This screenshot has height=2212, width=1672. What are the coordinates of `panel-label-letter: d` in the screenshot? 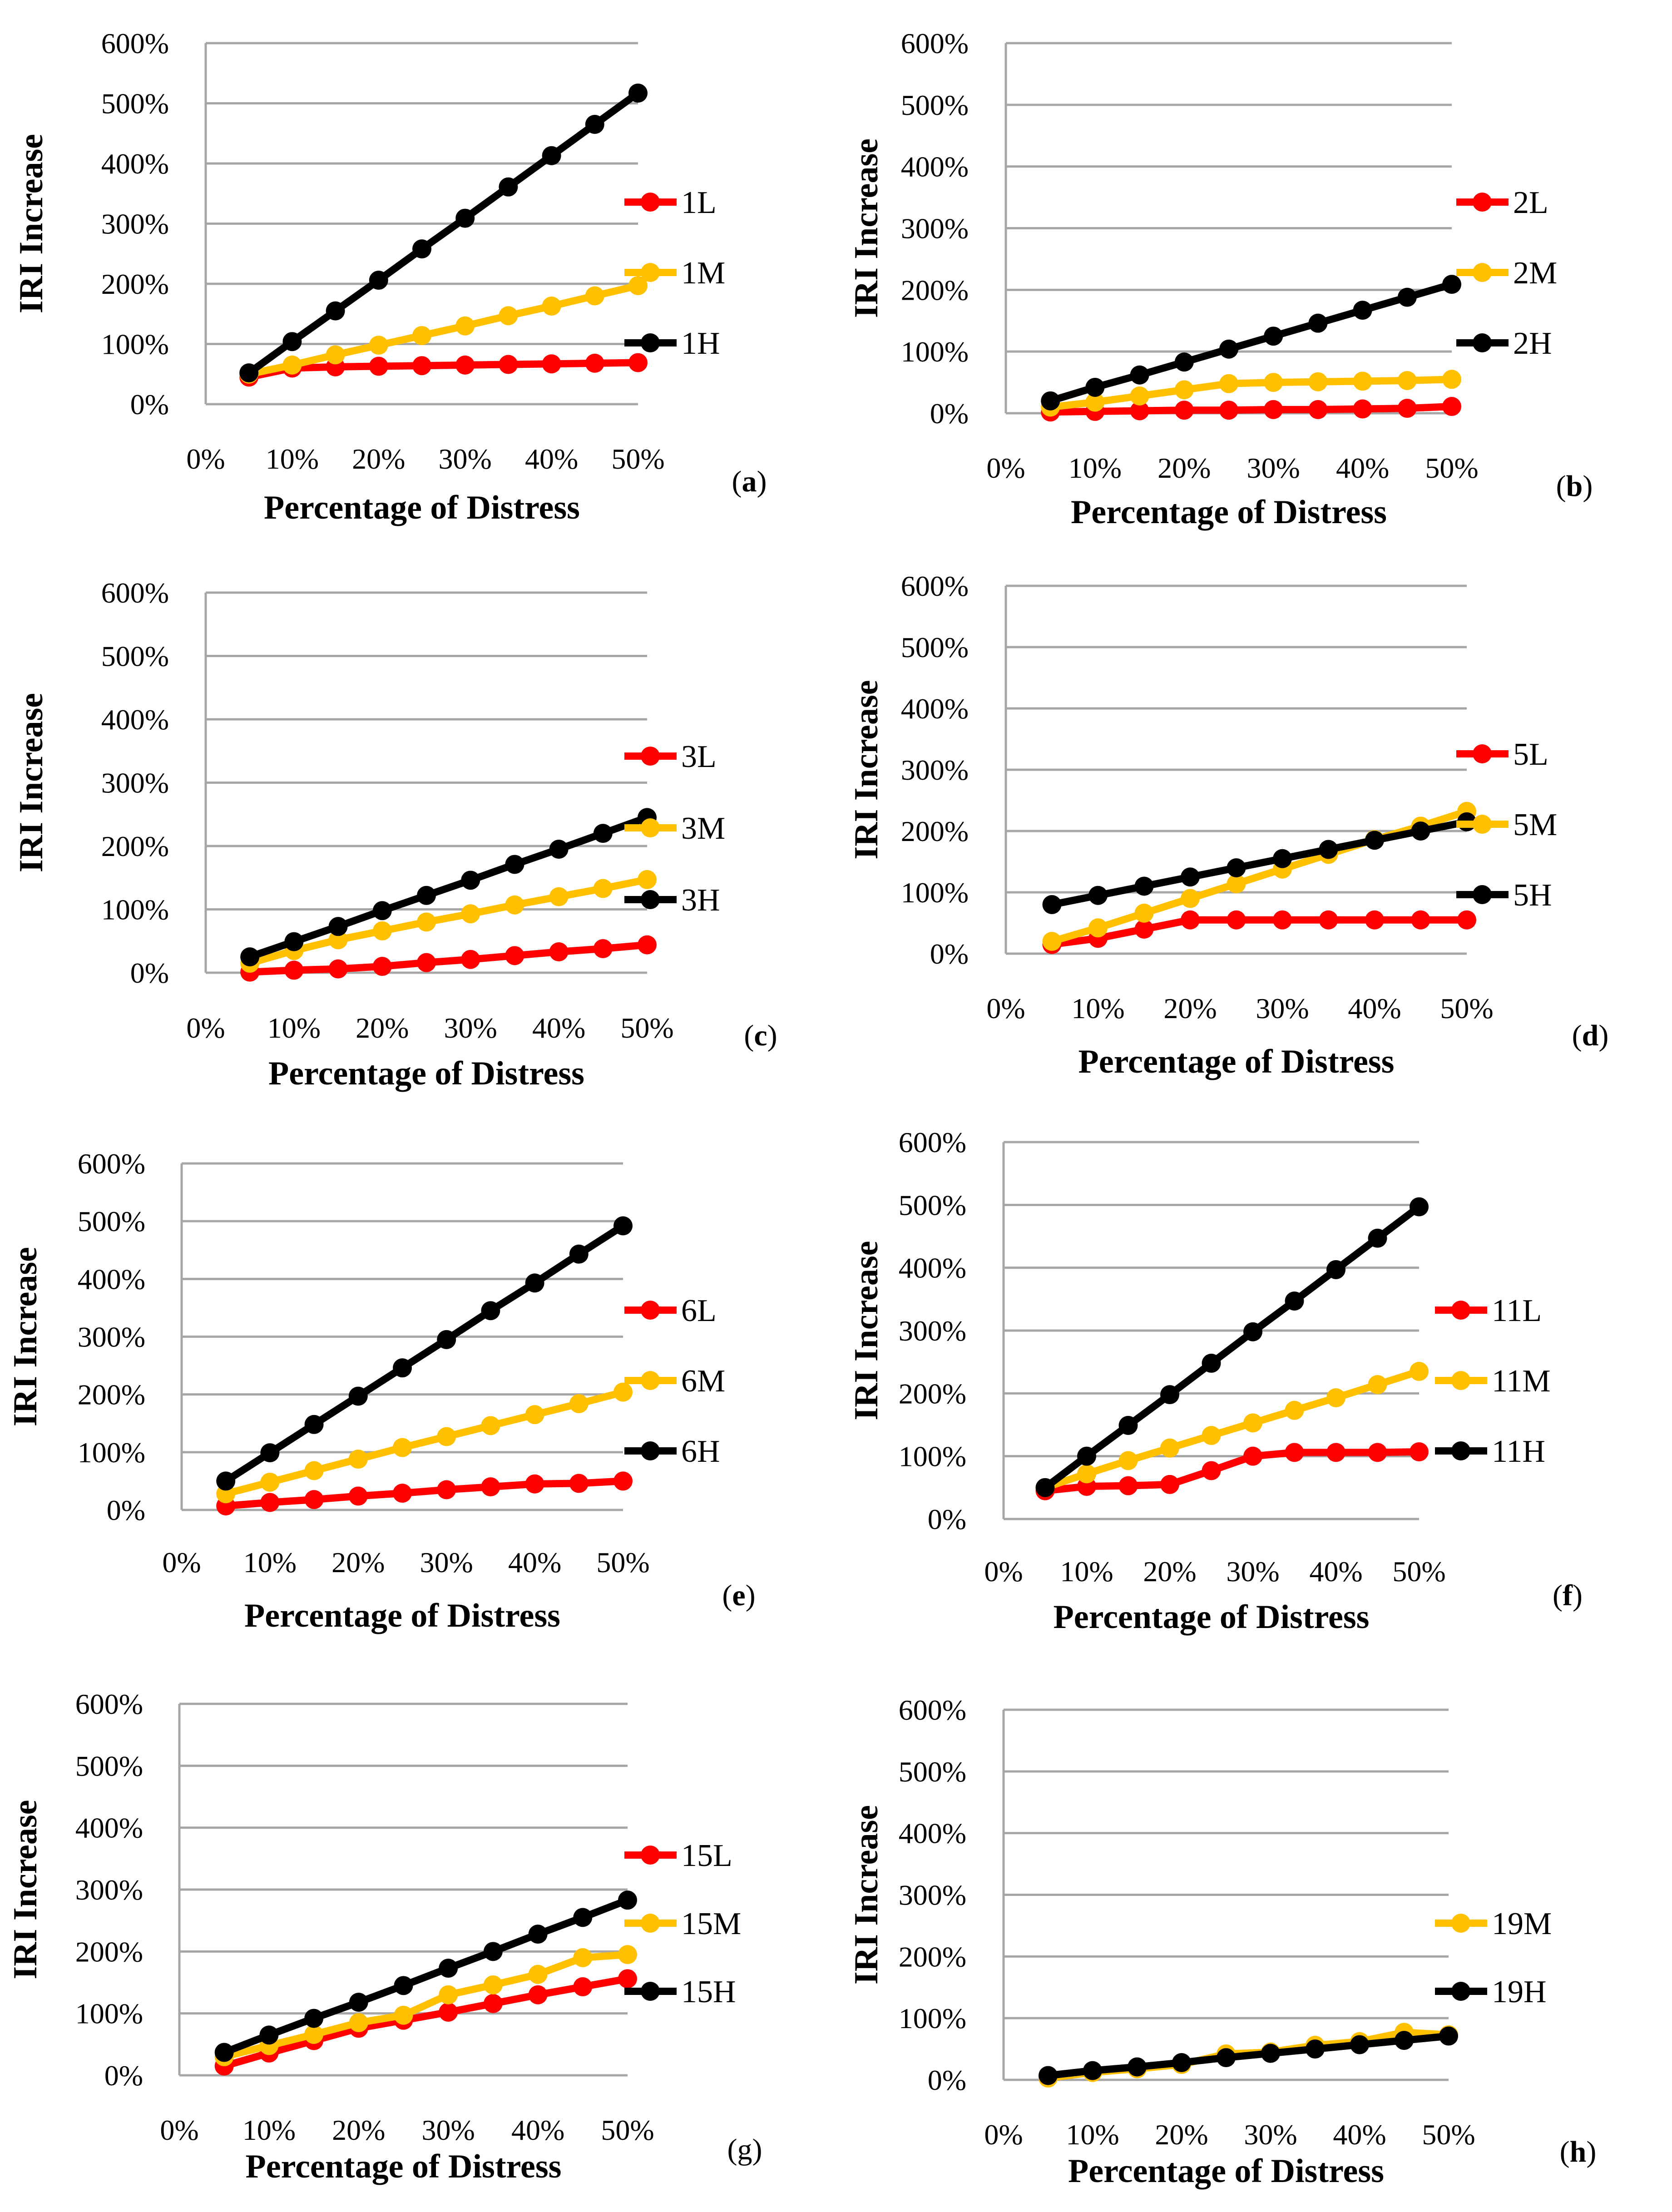 It's located at (1590, 1035).